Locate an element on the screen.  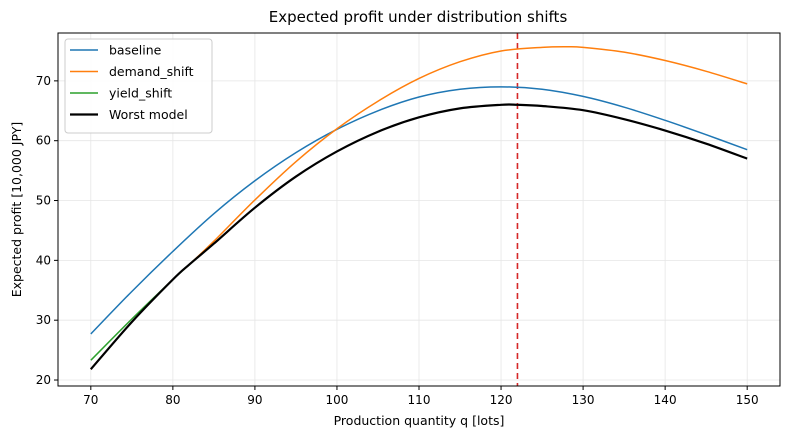
x-axis-label: Production quantity q [lots] is located at coordinates (419, 420).